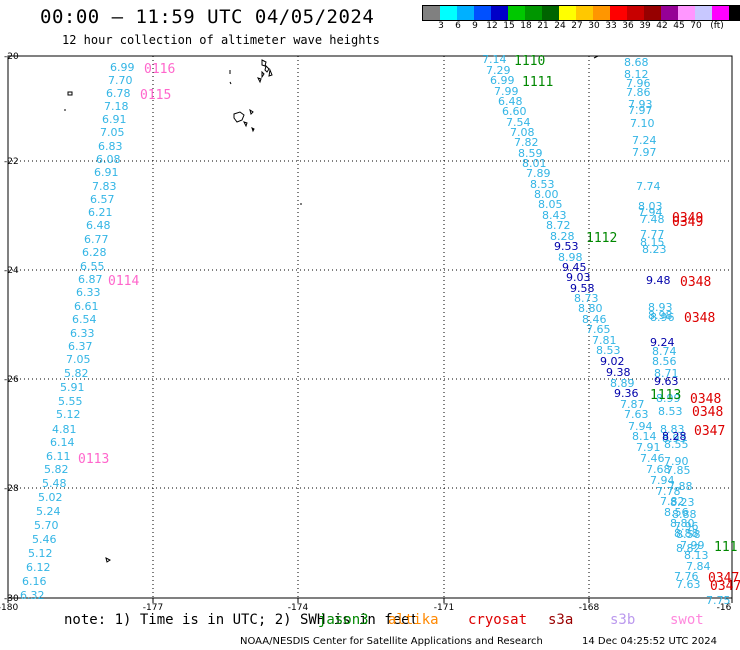 This screenshot has height=650, width=740. Describe the element at coordinates (654, 249) in the screenshot. I see `wave-height-label: 8.23` at that location.